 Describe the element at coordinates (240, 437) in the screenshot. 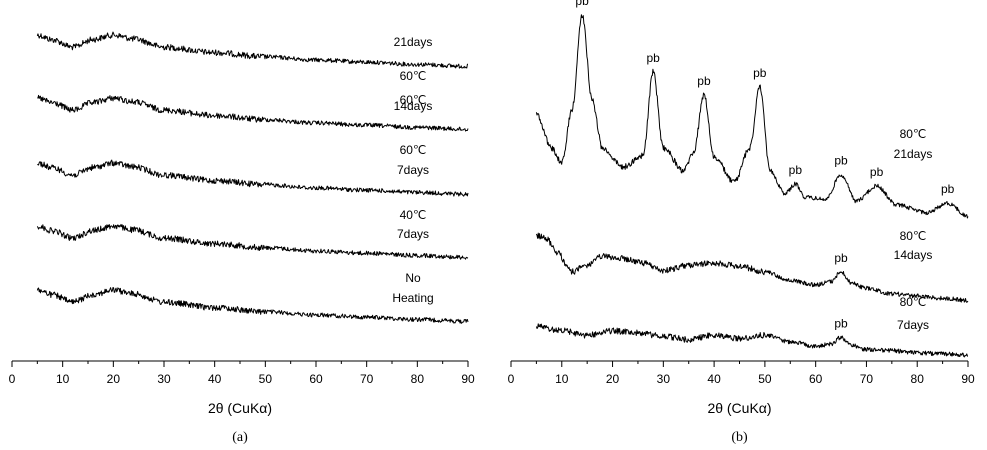

I see `panel-caption: (a)` at that location.